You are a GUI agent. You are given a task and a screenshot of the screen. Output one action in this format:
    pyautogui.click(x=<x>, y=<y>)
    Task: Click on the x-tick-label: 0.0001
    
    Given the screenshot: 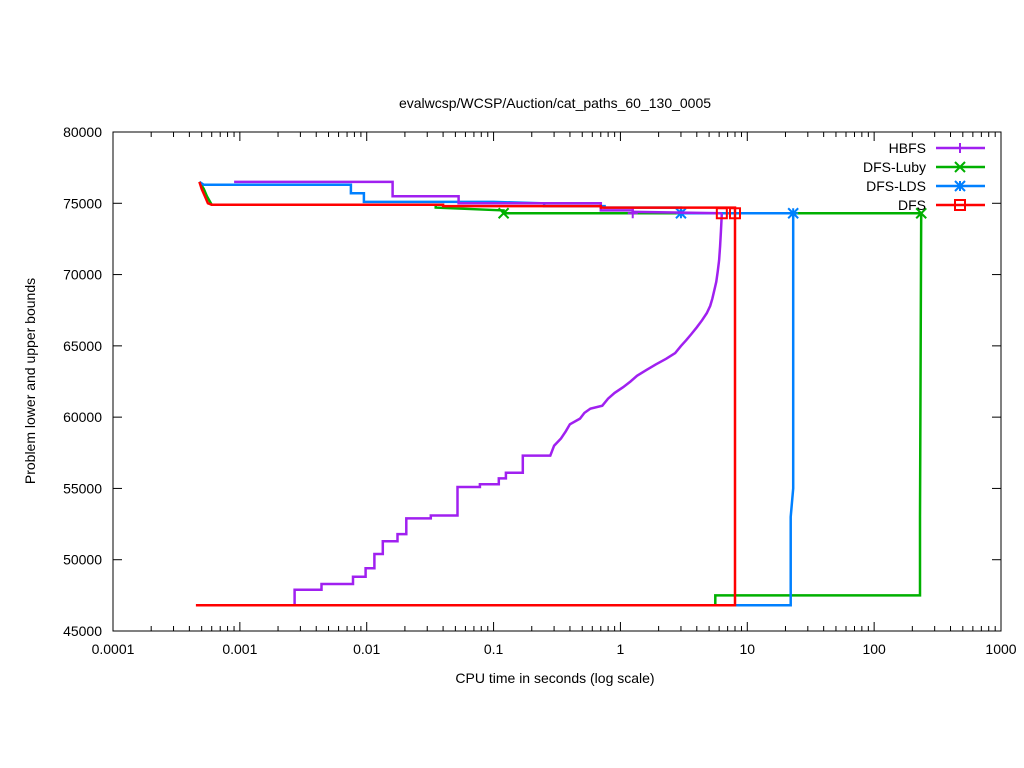 What is the action you would take?
    pyautogui.click(x=113, y=649)
    